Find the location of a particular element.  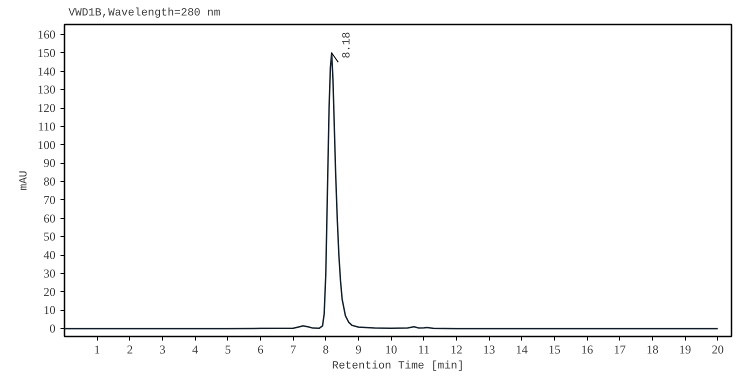

x-tick-label: 1 is located at coordinates (97, 349).